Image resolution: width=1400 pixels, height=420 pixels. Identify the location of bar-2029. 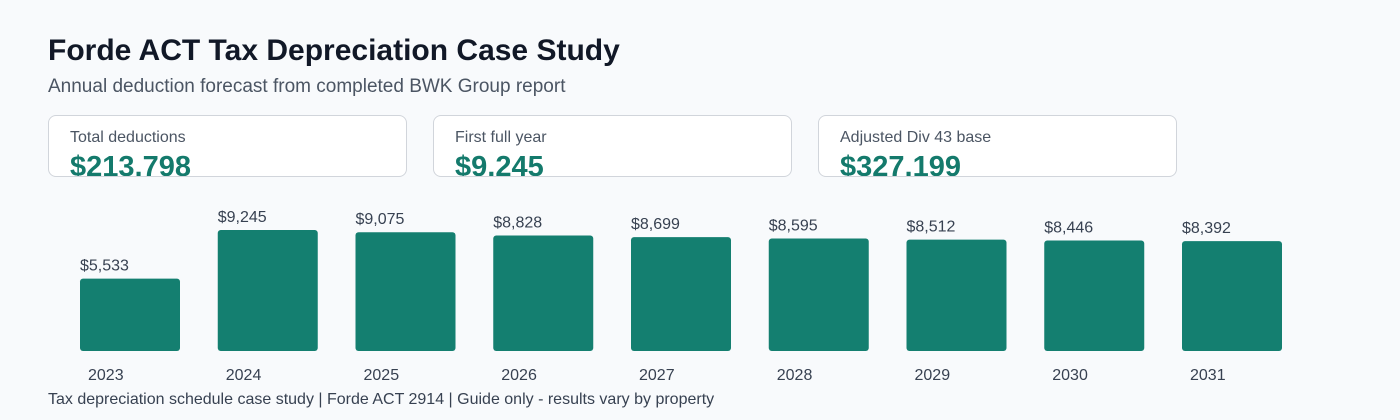
(956, 295).